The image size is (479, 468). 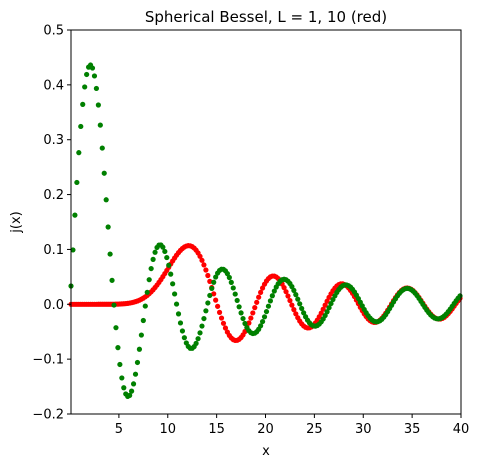 I want to click on y-axis-label: j(x), so click(x=16, y=222).